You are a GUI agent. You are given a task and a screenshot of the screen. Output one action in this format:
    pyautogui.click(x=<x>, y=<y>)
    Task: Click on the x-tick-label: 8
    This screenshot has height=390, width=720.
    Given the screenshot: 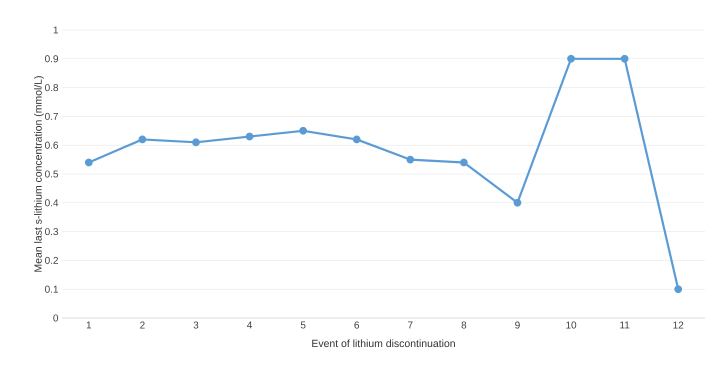 What is the action you would take?
    pyautogui.click(x=464, y=325)
    